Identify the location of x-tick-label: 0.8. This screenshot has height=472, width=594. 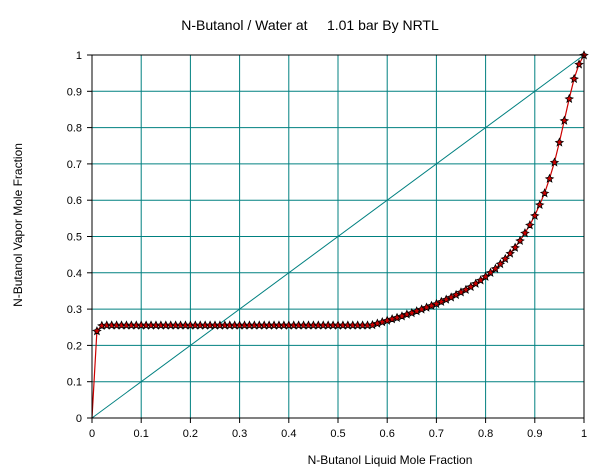
(485, 434).